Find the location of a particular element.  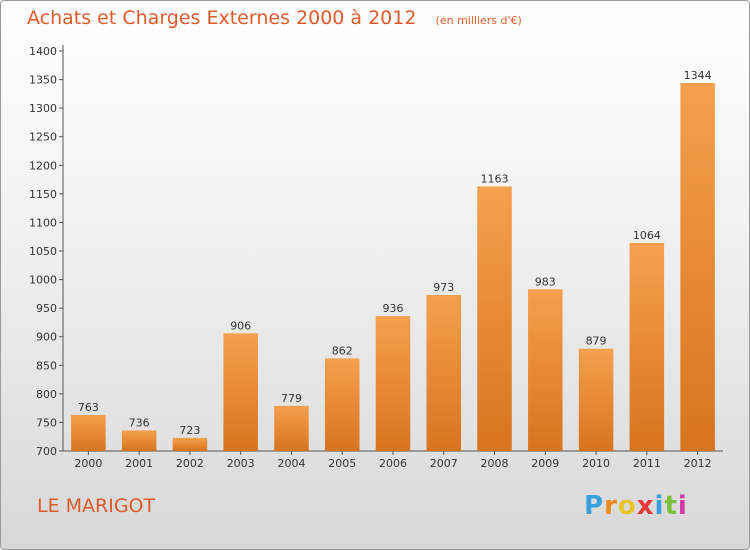

bar-2009 is located at coordinates (545, 370).